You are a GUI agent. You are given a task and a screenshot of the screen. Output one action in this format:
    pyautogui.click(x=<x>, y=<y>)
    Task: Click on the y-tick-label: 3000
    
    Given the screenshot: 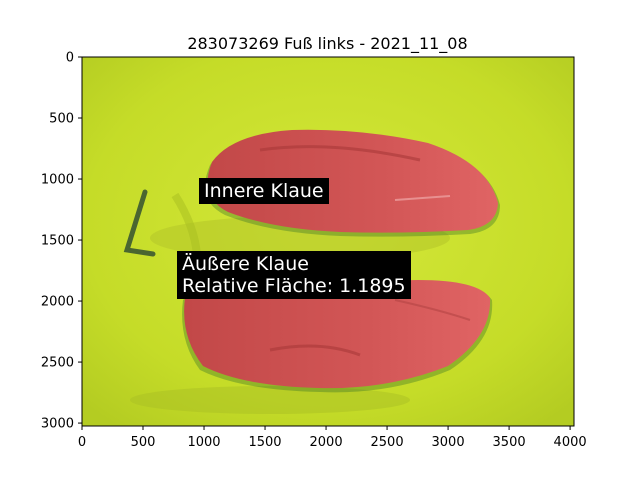 What is the action you would take?
    pyautogui.click(x=57, y=424)
    